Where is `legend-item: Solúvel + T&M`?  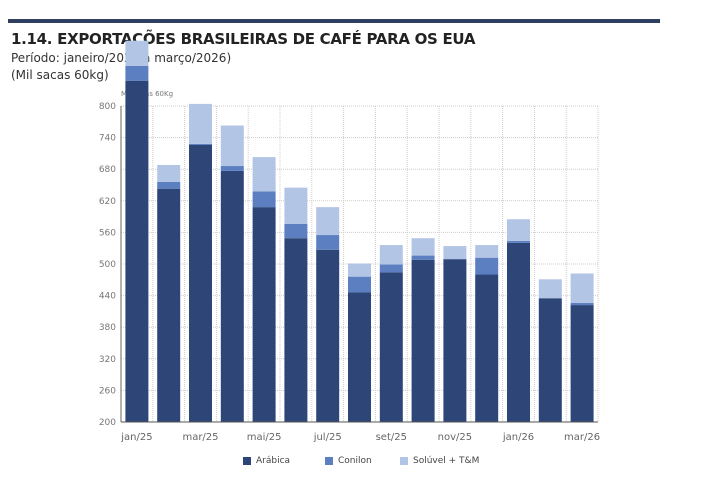 legend-item: Solúvel + T&M is located at coordinates (439, 461).